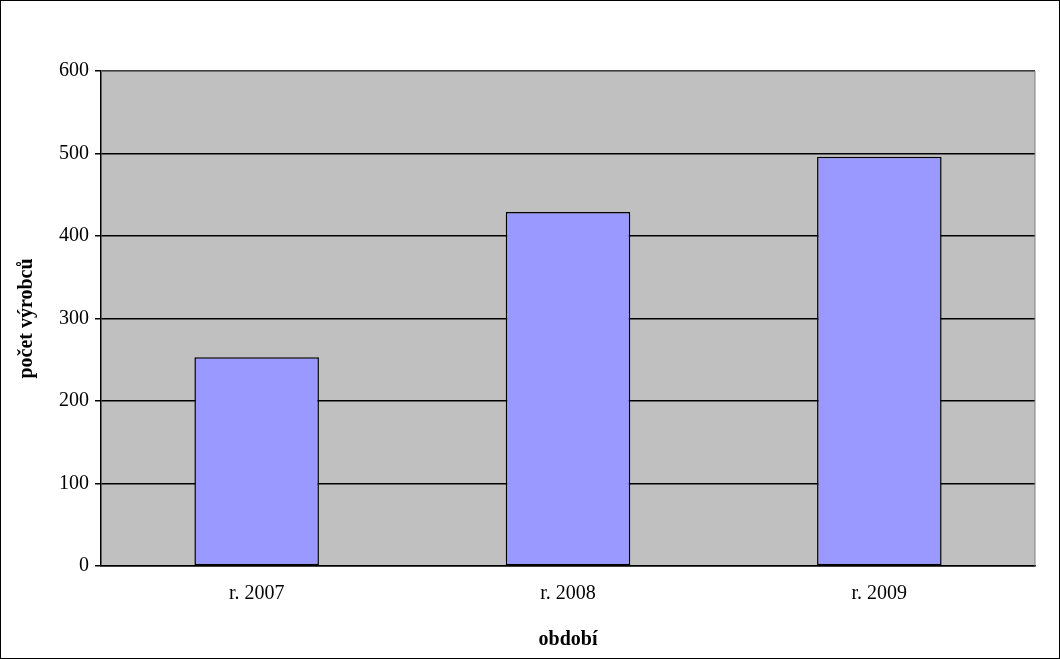 This screenshot has height=659, width=1060. What do you see at coordinates (26, 318) in the screenshot?
I see `y-axis-title: počet výrobců` at bounding box center [26, 318].